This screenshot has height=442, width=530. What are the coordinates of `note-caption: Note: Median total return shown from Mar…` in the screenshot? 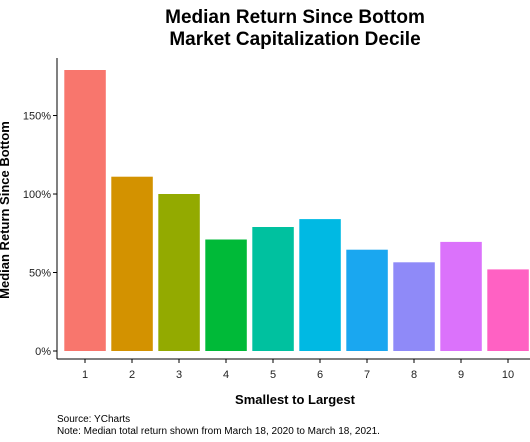 It's located at (218, 431).